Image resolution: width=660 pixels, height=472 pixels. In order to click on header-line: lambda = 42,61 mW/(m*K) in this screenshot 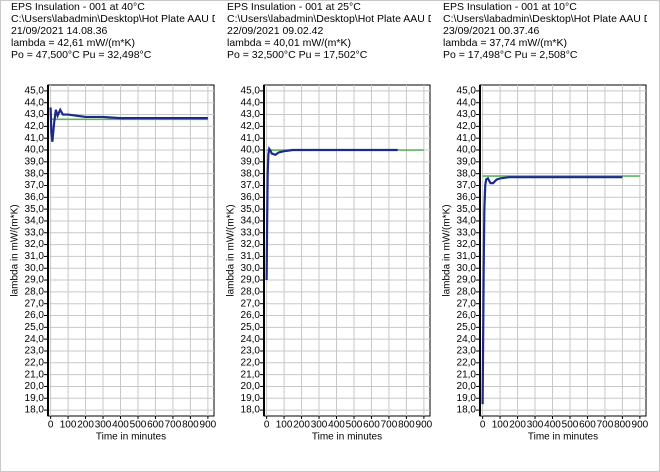, I will do `click(73, 43)`.